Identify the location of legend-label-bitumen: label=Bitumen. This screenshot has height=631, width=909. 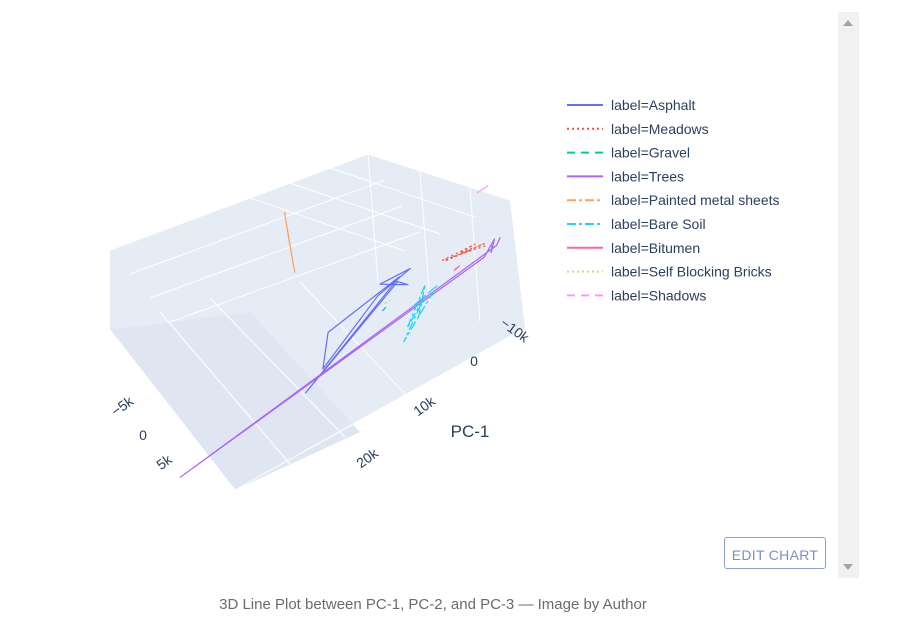
(655, 248).